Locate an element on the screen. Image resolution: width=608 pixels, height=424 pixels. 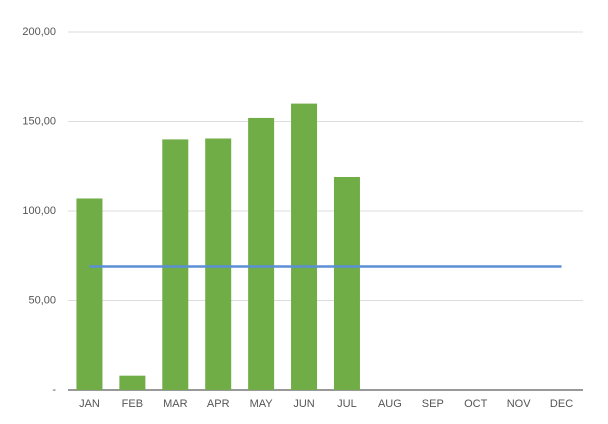
y-tick-label: 50,00 is located at coordinates (42, 300).